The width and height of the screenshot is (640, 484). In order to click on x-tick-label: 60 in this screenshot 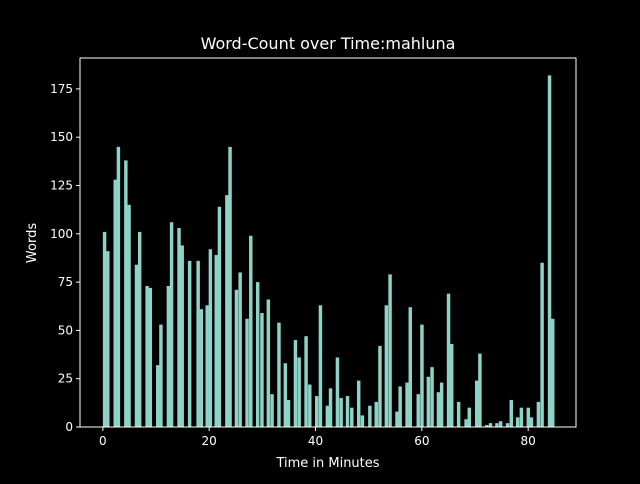, I will do `click(421, 441)`.